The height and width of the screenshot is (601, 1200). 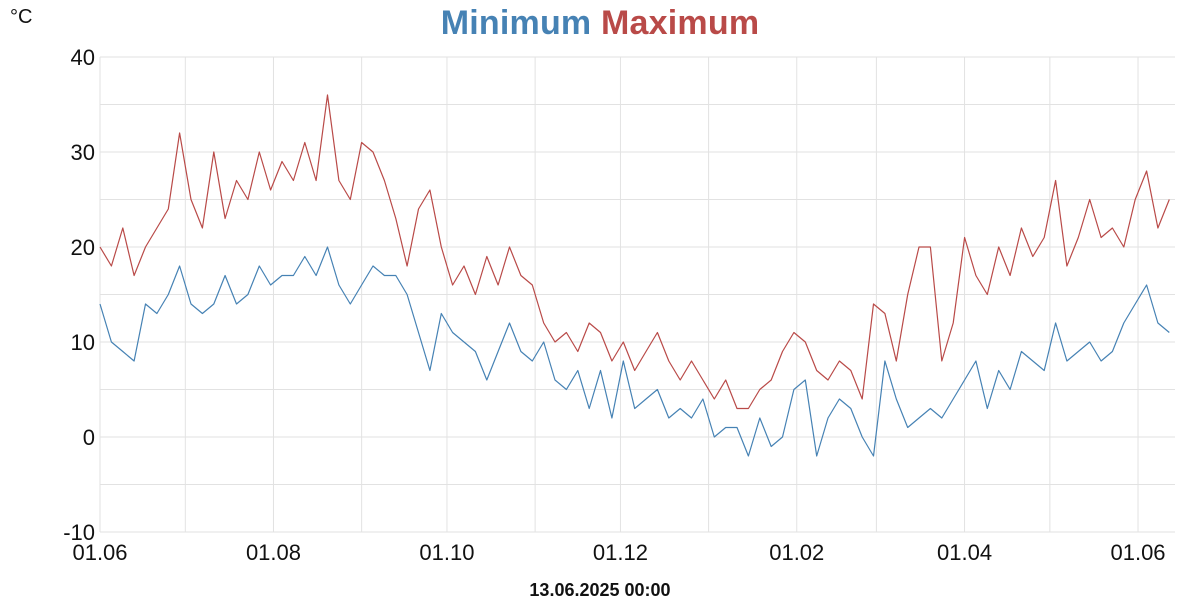 I want to click on x-tick-label: 01.10, so click(x=446, y=552).